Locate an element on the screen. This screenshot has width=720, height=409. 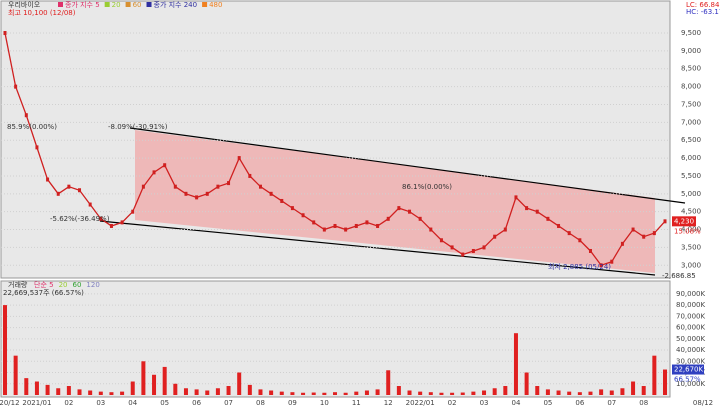
price-tag: 4,230 is located at coordinates (684, 221).